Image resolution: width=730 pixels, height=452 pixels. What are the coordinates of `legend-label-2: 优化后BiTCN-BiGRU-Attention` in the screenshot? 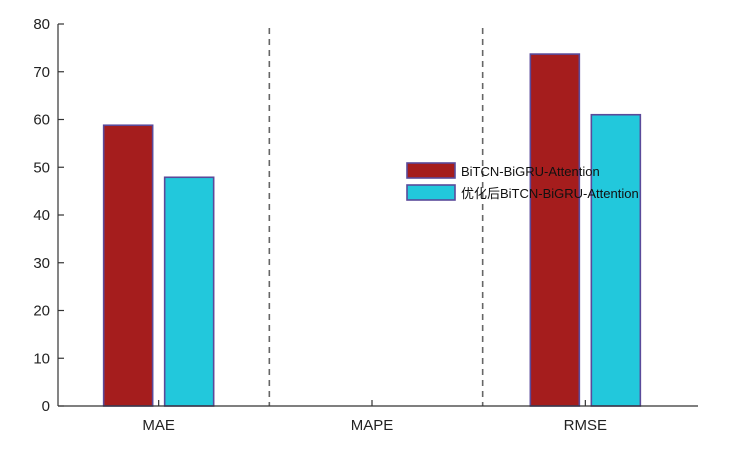 It's located at (550, 193).